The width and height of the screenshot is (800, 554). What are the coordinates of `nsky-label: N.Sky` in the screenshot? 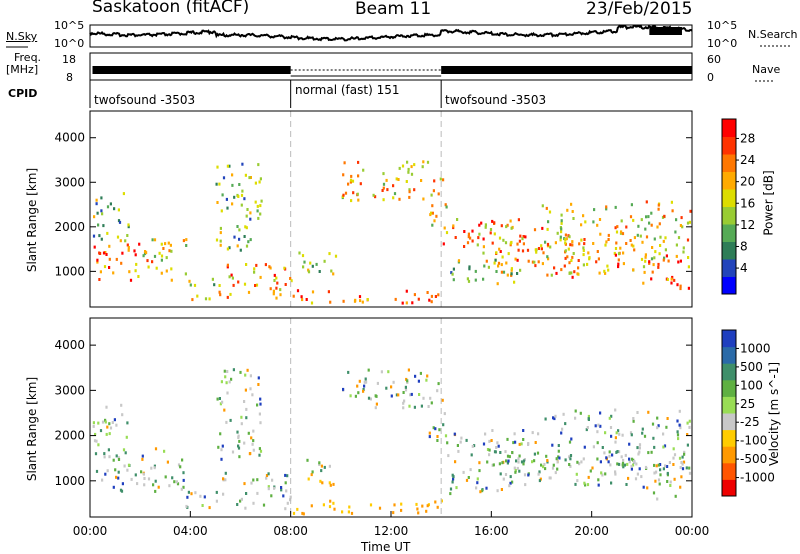 It's located at (22, 36).